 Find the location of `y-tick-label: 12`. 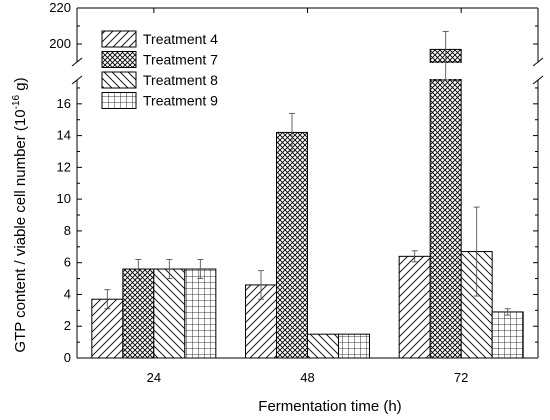

y-tick-label: 12 is located at coordinates (64, 166).